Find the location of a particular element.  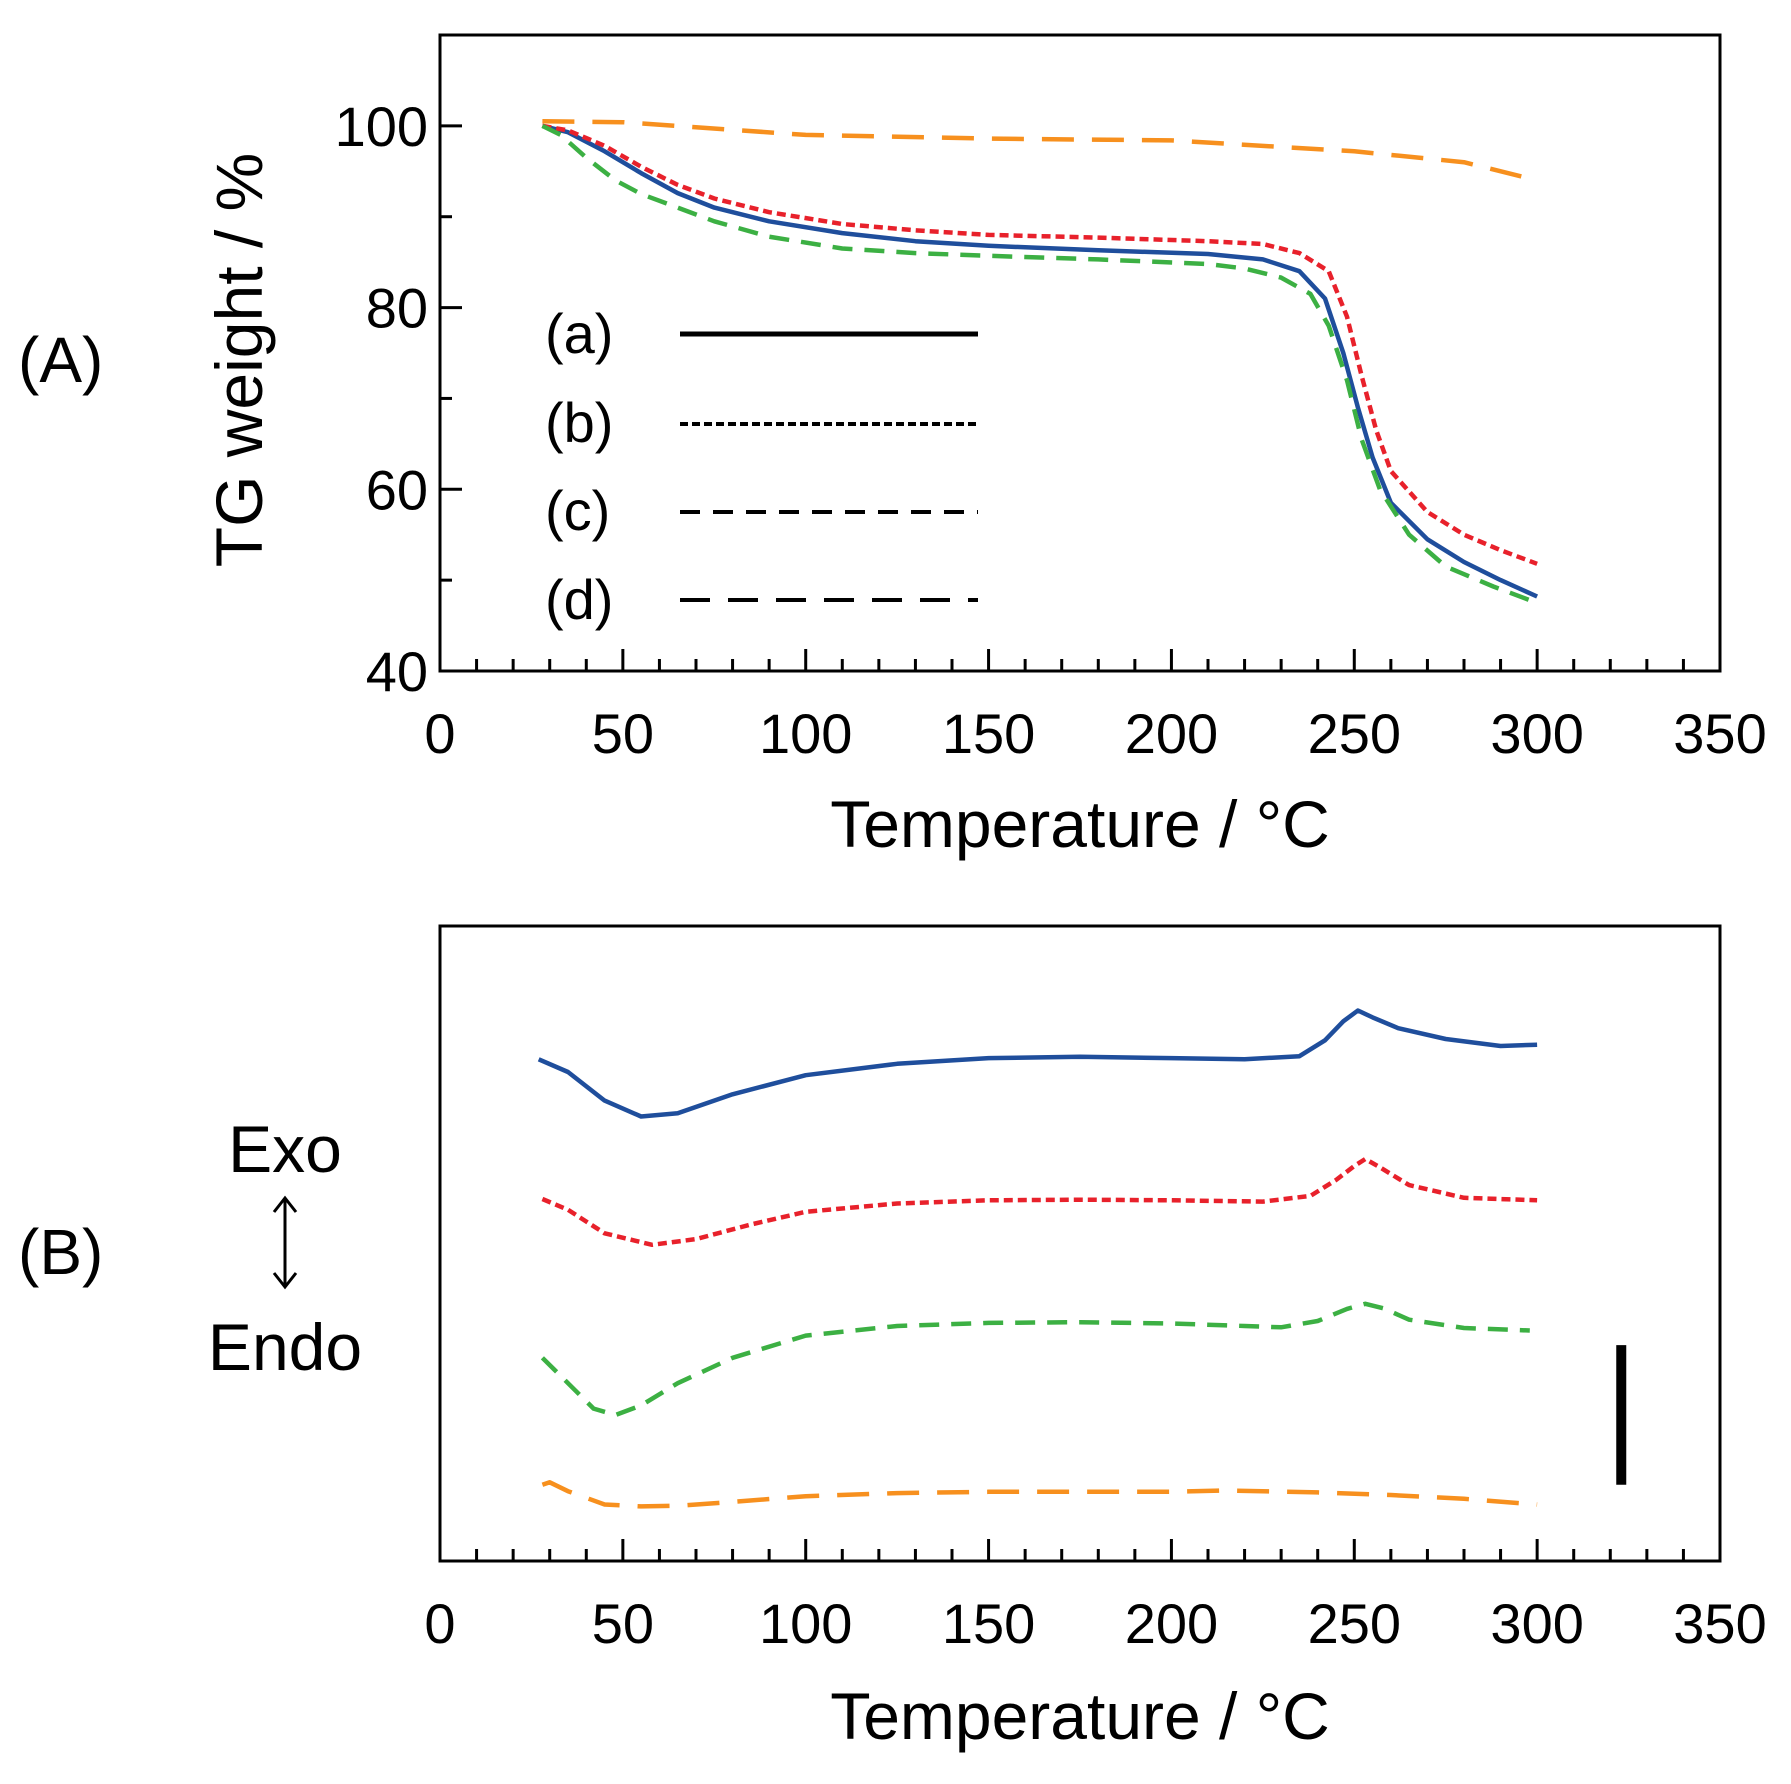

tg-y-axis-title: TG weight / % is located at coordinates (239, 360).